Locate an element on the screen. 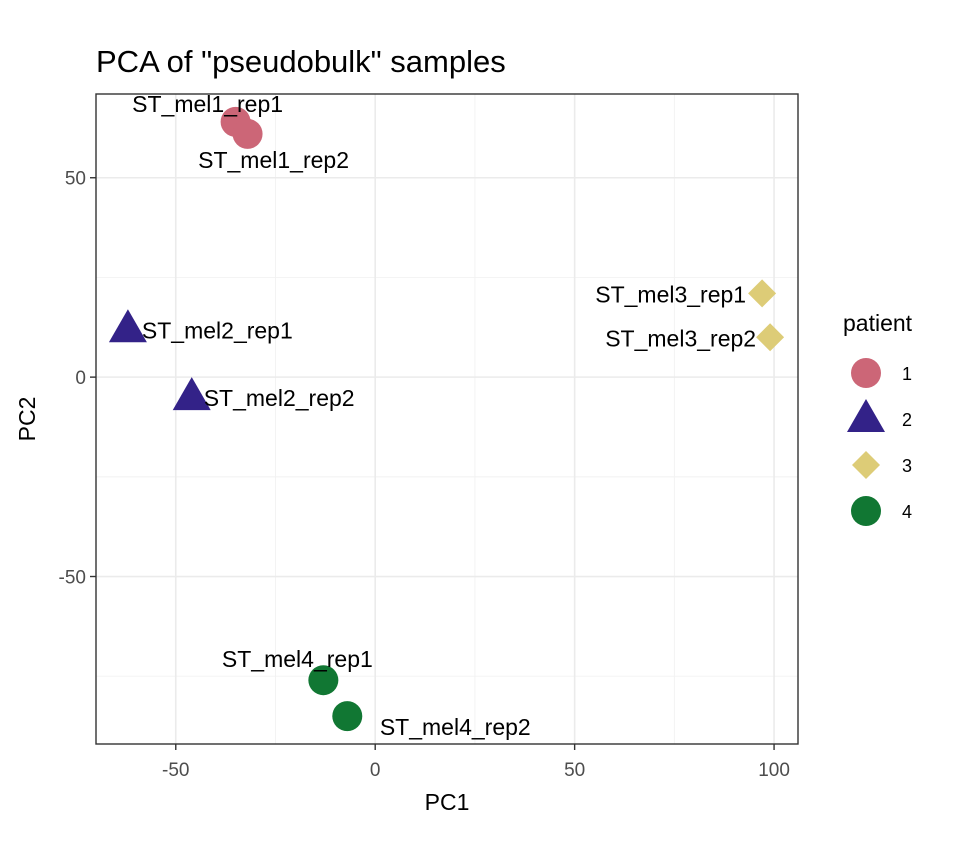  x-tick-label: 0 is located at coordinates (375, 770).